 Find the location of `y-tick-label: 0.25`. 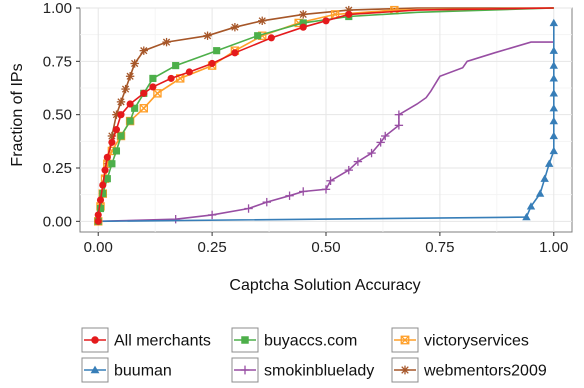

y-tick-label: 0.25 is located at coordinates (57, 168).